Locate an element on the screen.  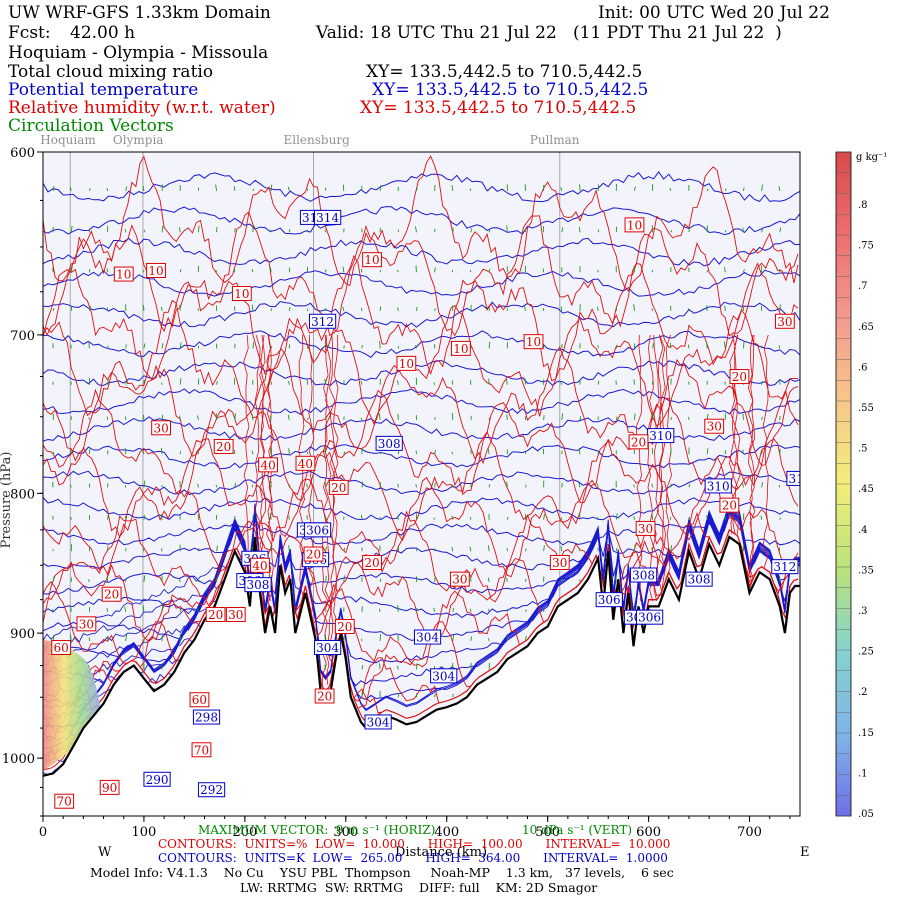
forecast-label: Fcst: is located at coordinates (29, 33).